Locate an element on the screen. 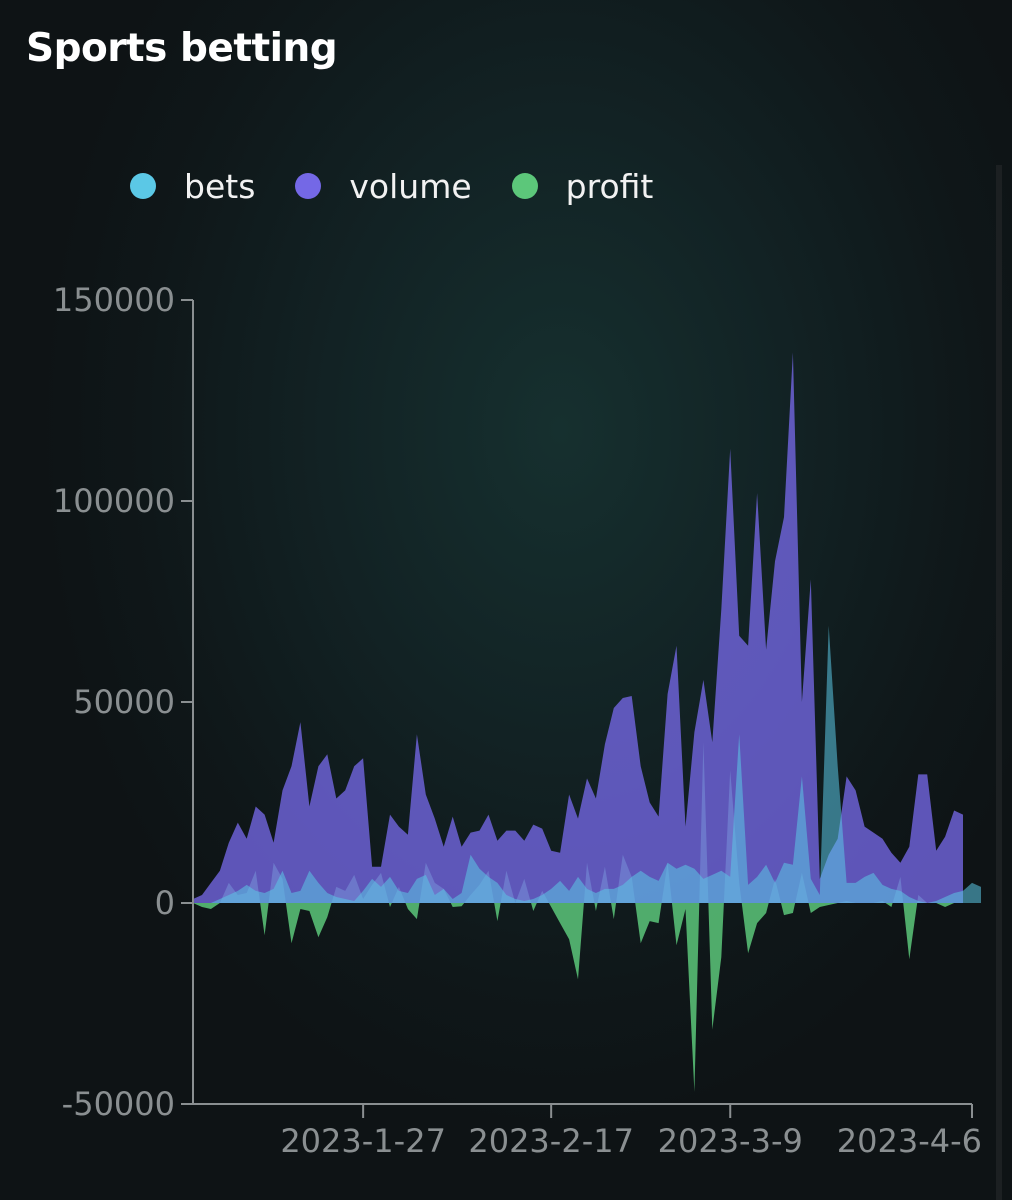  chart-legend: bets volume profit is located at coordinates (411, 186).